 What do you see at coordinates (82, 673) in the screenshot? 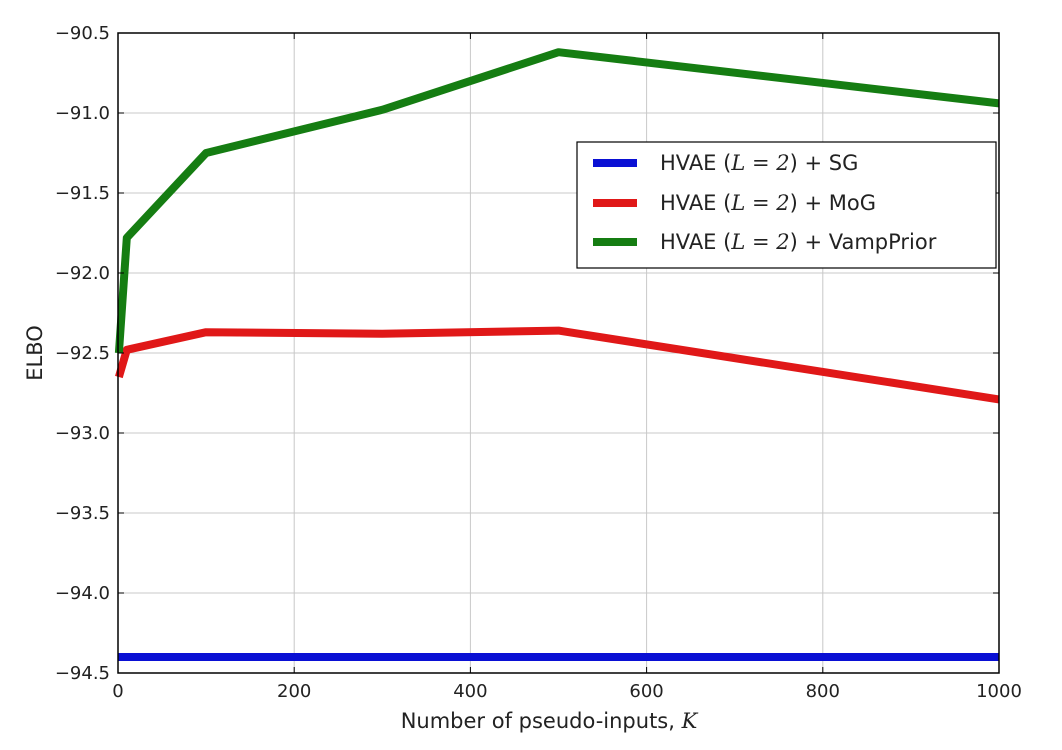
I see `y-tick-label: −94.5` at bounding box center [82, 673].